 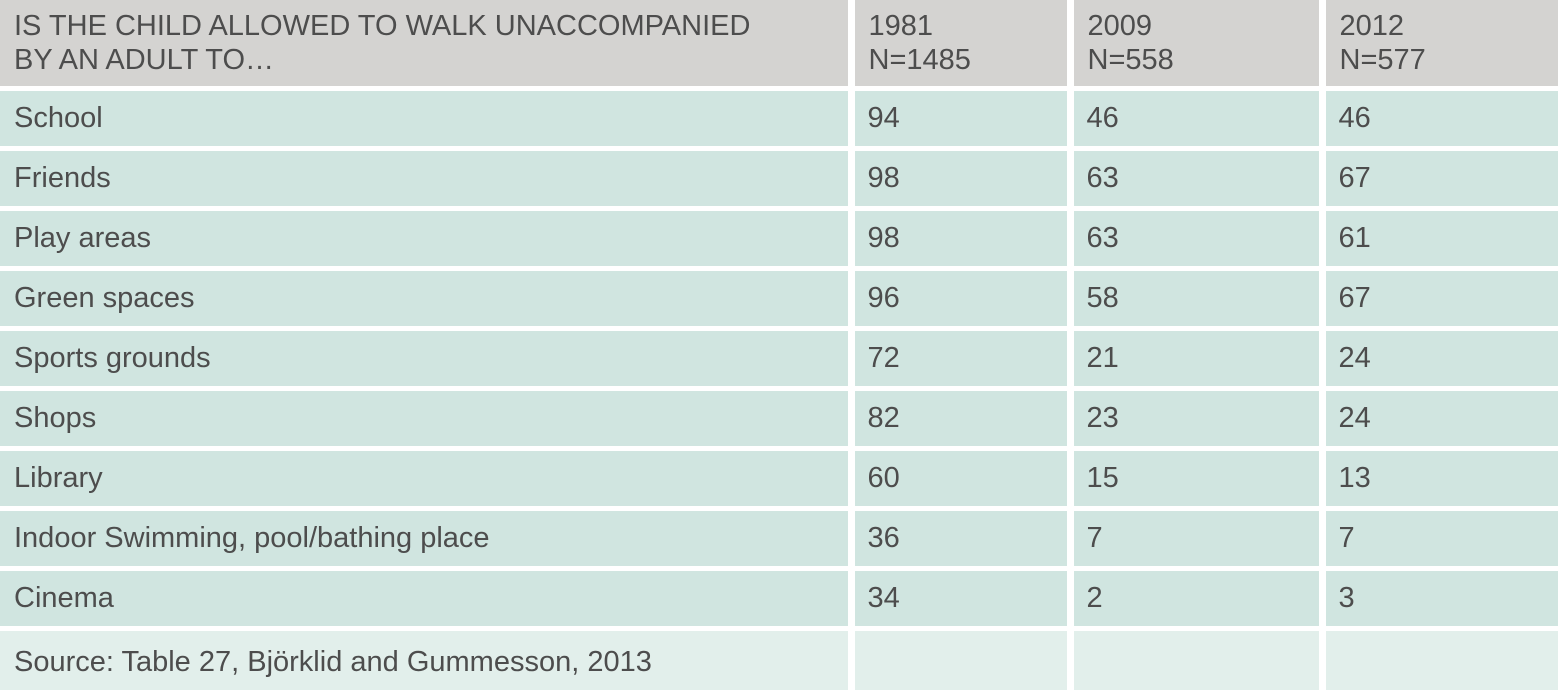 I want to click on column-year: 2012, so click(x=1372, y=25).